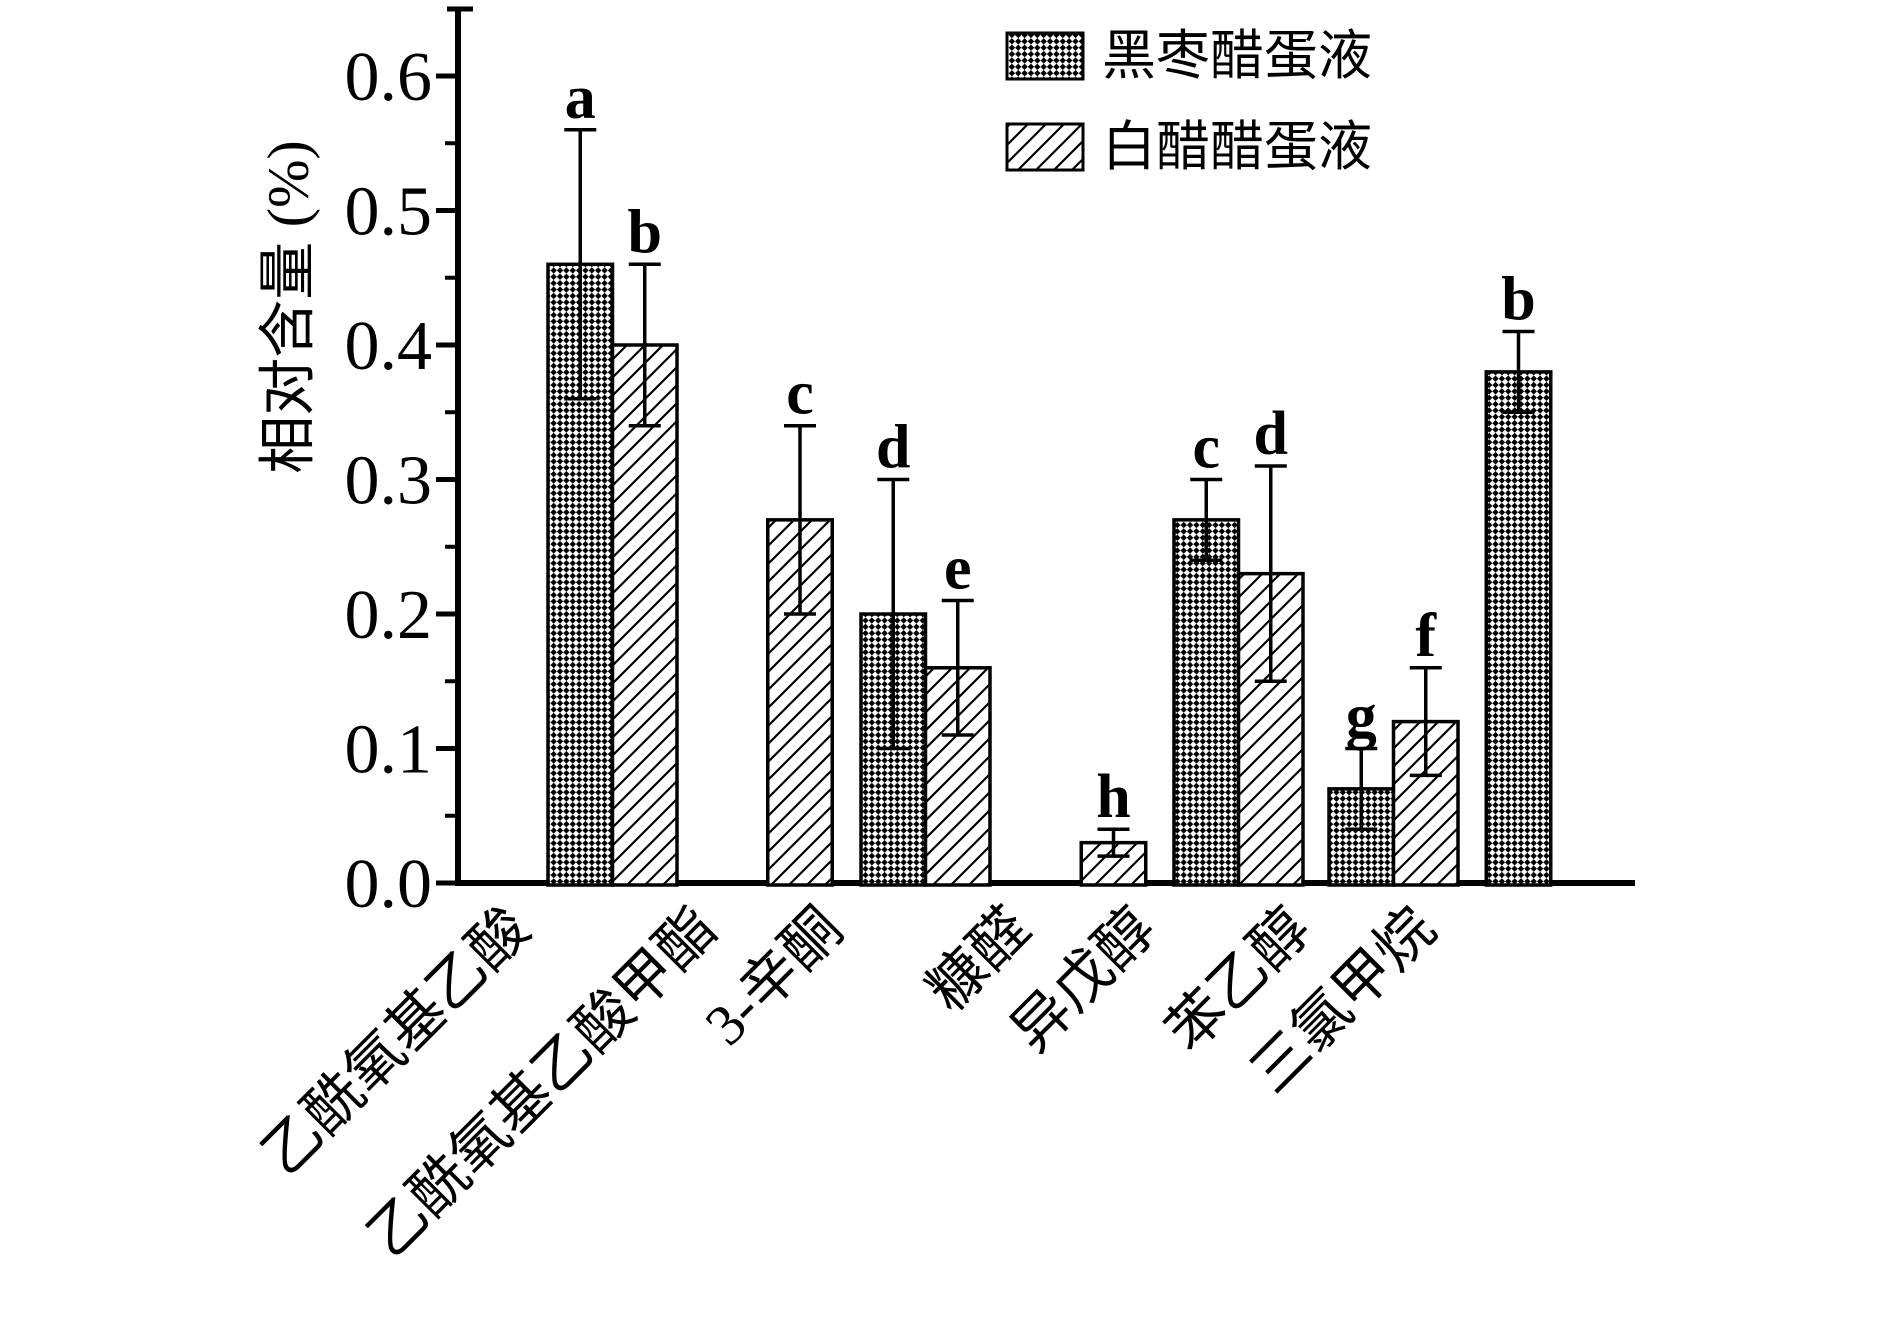  I want to click on sig-letter-white-vinegar-vinegar-egg-1: c, so click(800, 394).